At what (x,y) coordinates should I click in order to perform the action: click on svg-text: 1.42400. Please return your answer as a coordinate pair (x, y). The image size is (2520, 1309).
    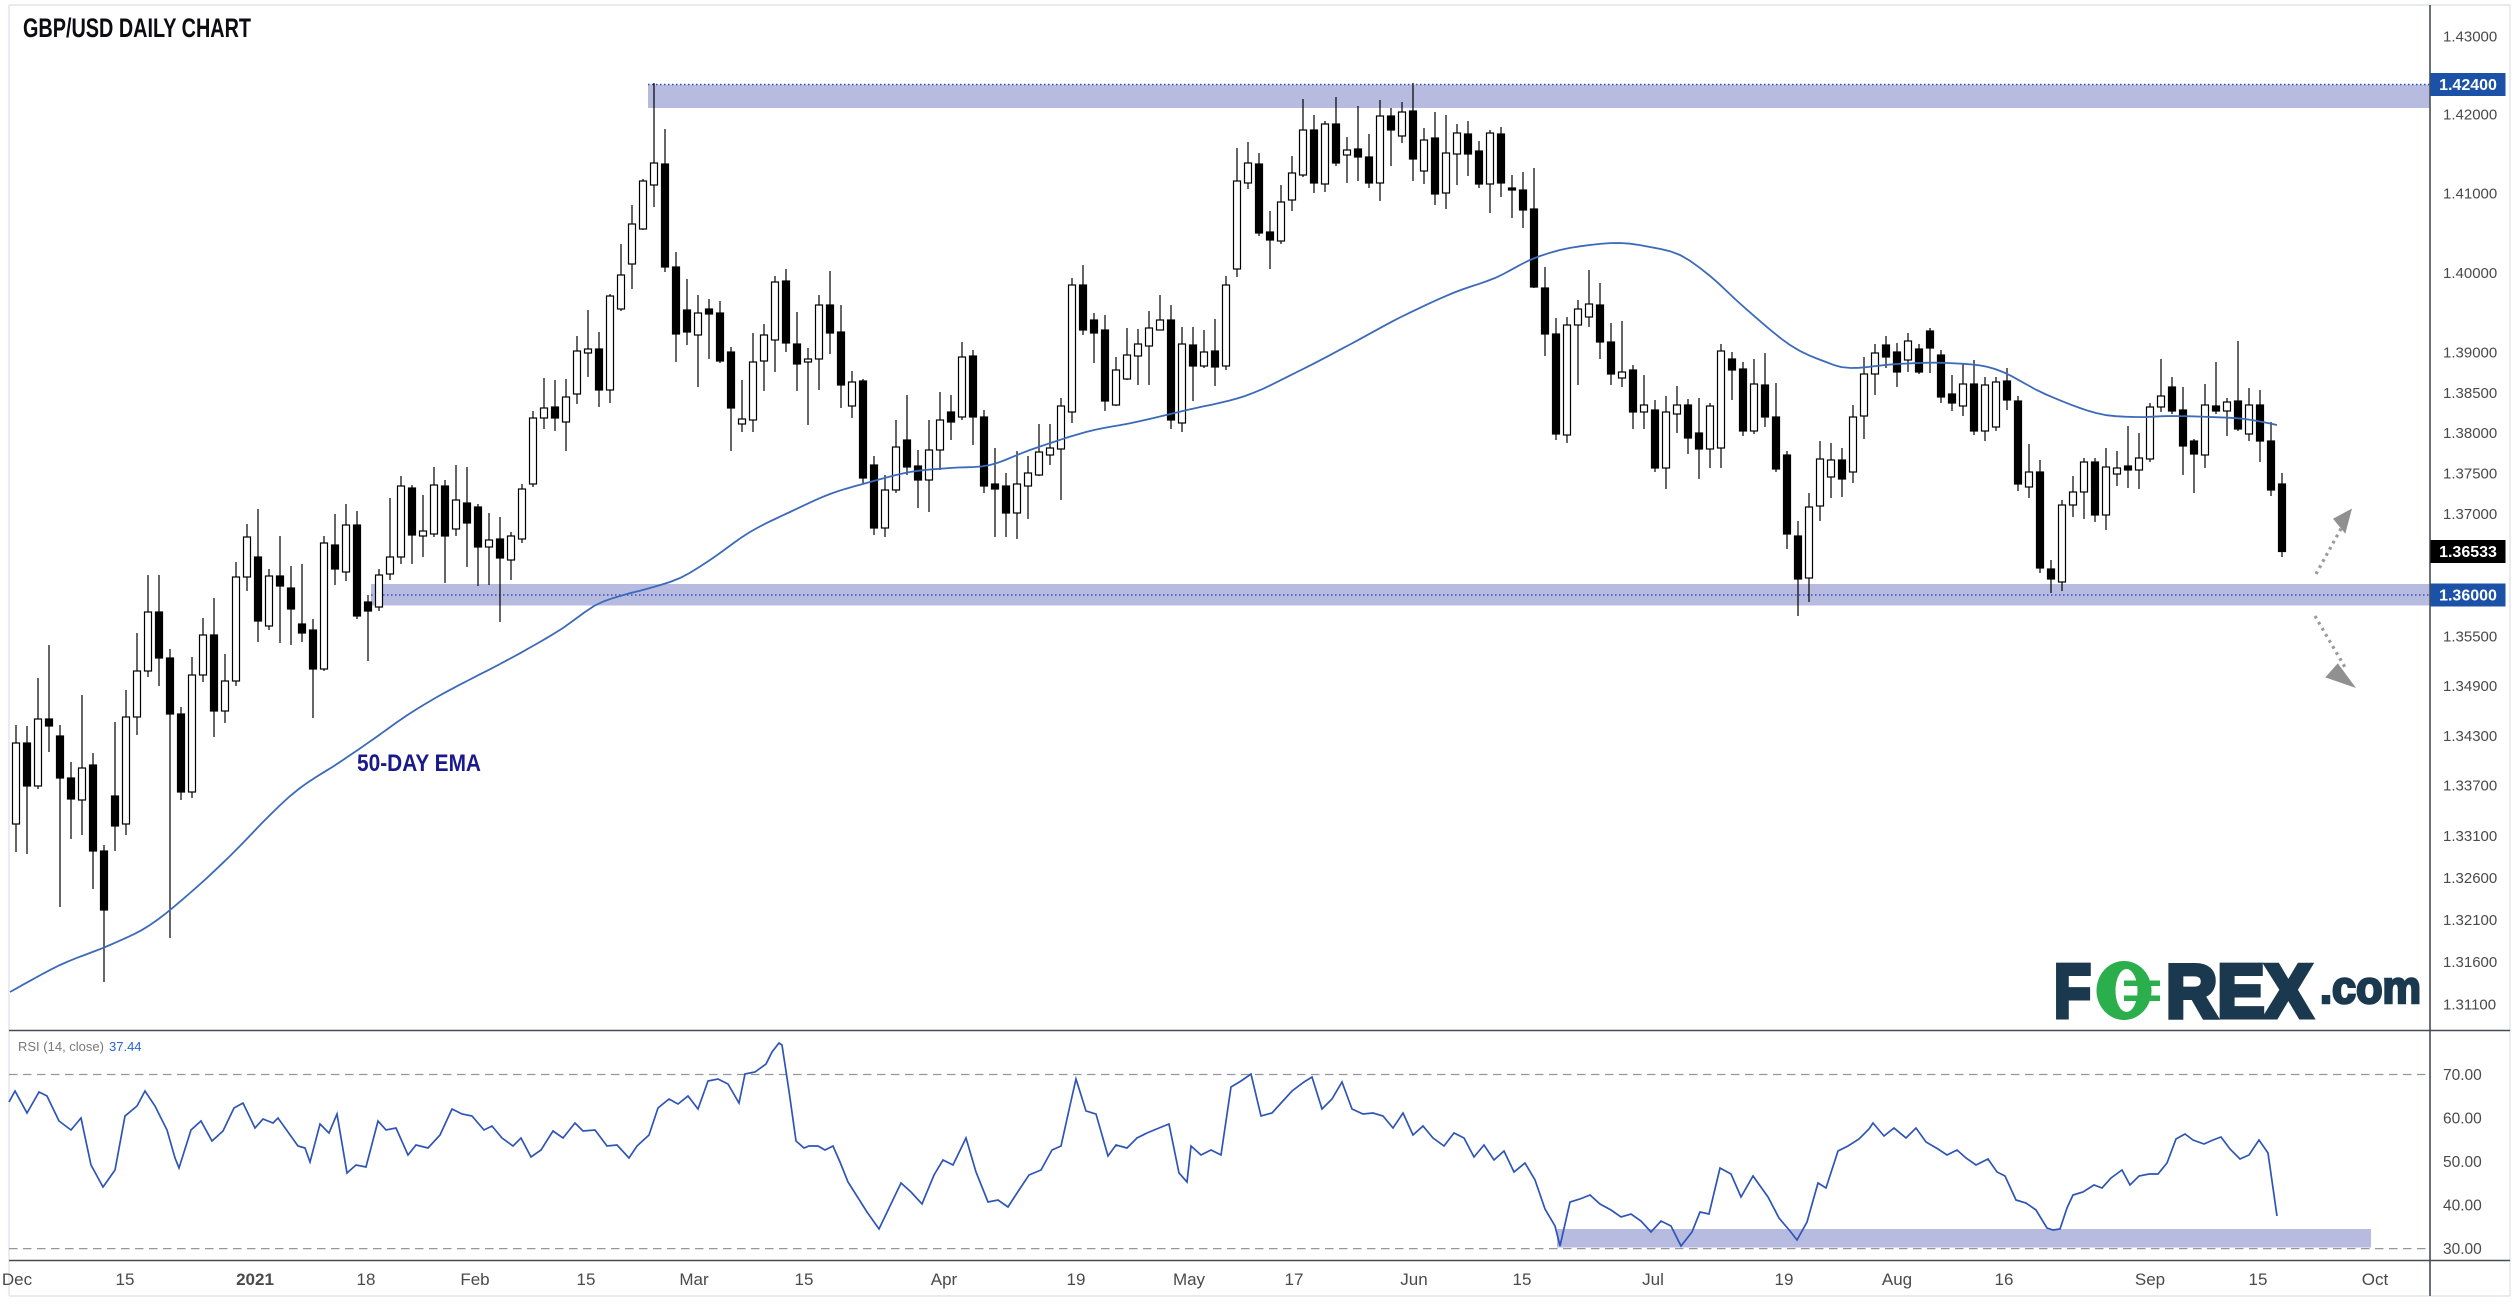
    Looking at the image, I should click on (2468, 85).